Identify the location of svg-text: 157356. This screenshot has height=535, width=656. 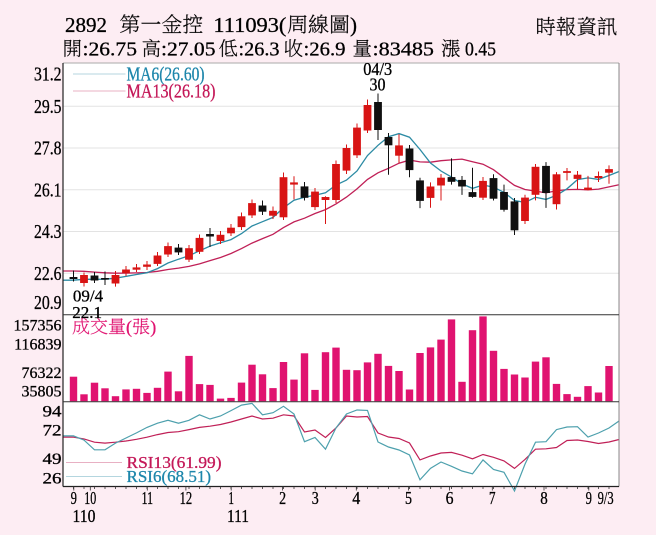
(38, 326).